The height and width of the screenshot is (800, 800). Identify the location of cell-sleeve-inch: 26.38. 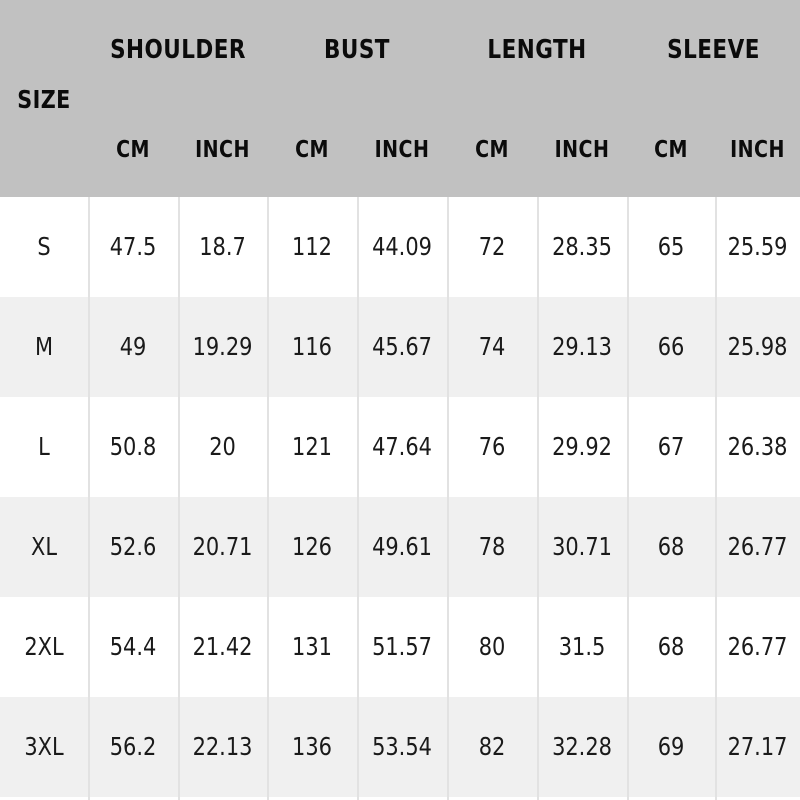
(757, 446).